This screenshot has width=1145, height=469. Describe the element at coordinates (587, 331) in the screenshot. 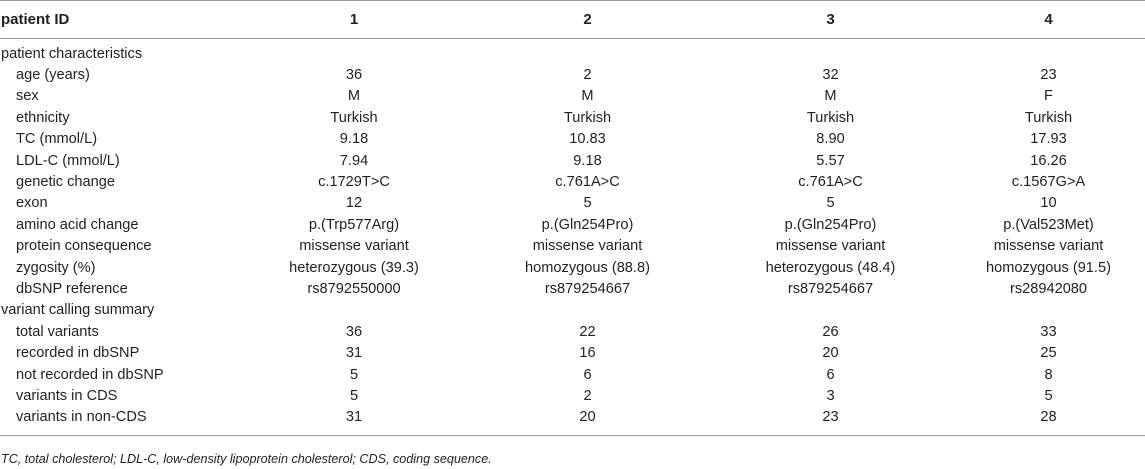

I see `table-cell: 22` at that location.